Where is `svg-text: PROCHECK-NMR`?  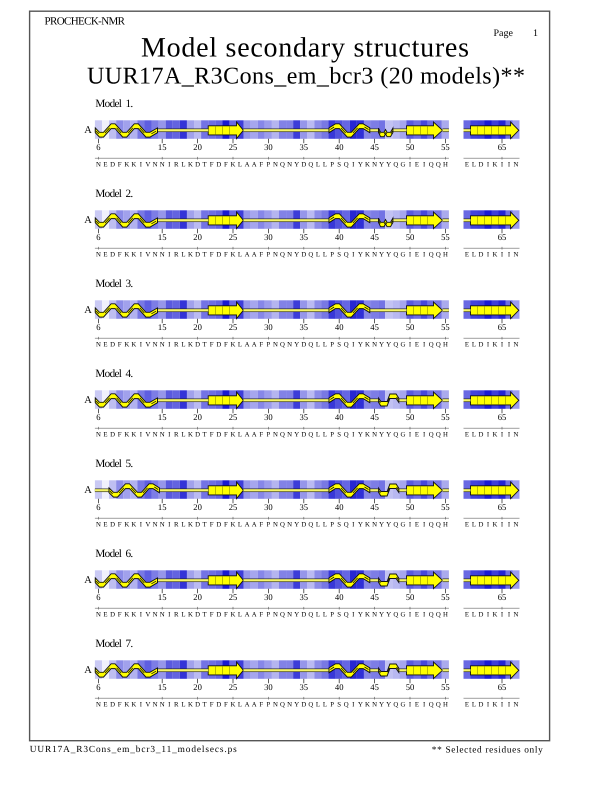
svg-text: PROCHECK-NMR is located at coordinates (85, 22).